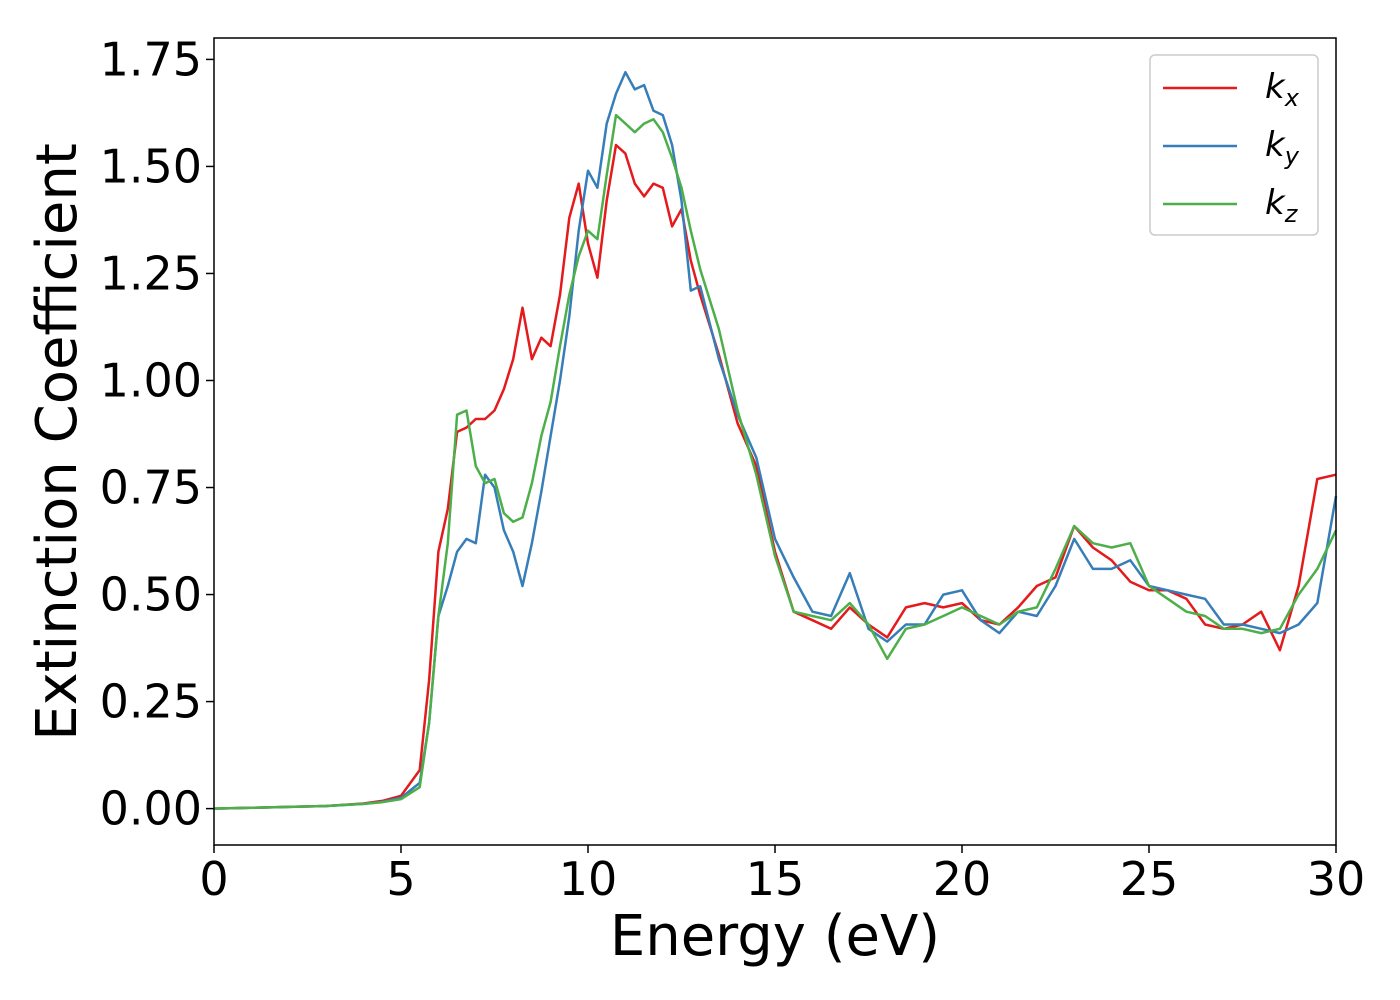 This screenshot has width=1400, height=1000. What do you see at coordinates (151, 166) in the screenshot?
I see `y-tick-label: 1.50` at bounding box center [151, 166].